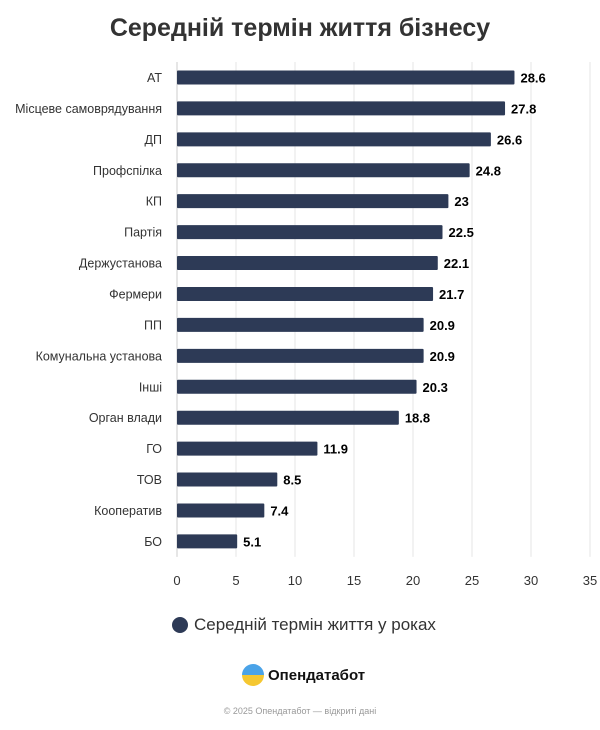 This screenshot has height=730, width=600. I want to click on x-tick-label: 15, so click(354, 580).